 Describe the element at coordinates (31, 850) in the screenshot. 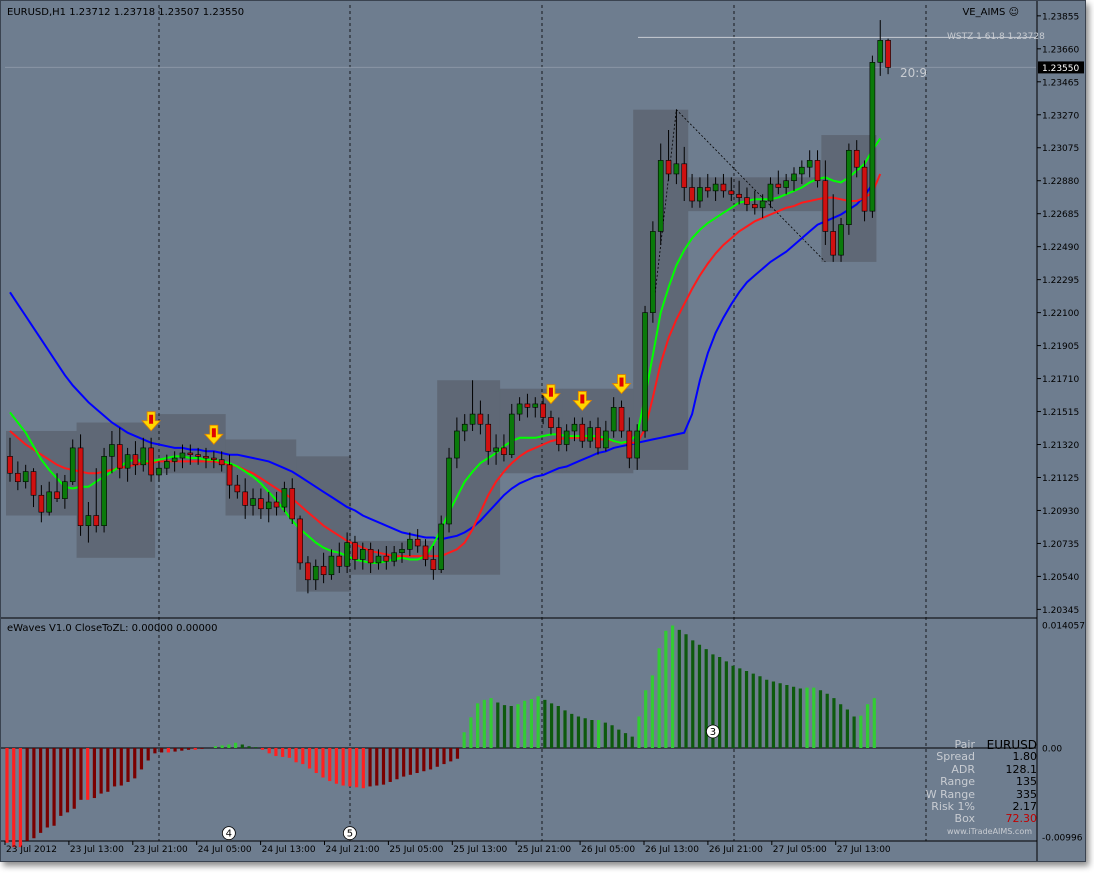

I see `time-tick-label: 23 Jul 2012` at that location.